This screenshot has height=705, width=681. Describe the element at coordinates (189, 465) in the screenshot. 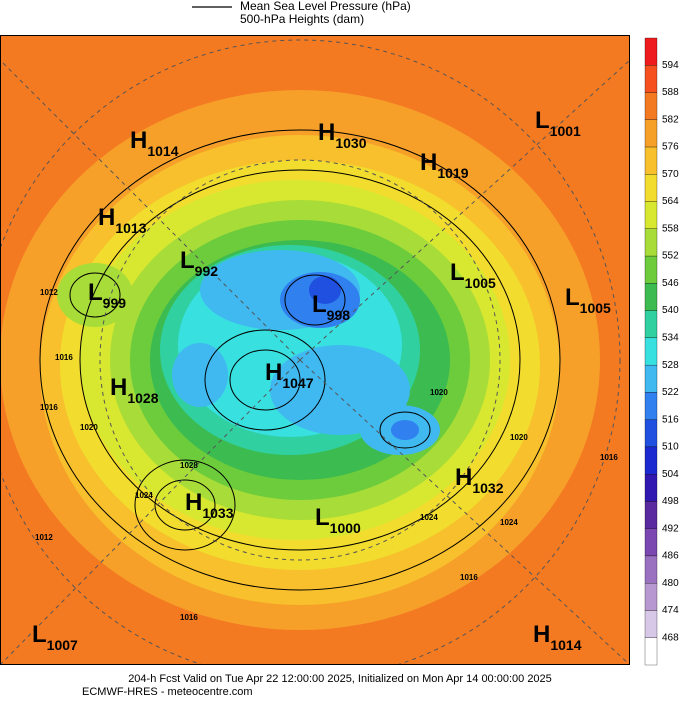

I see `isobar-label: 1028` at that location.